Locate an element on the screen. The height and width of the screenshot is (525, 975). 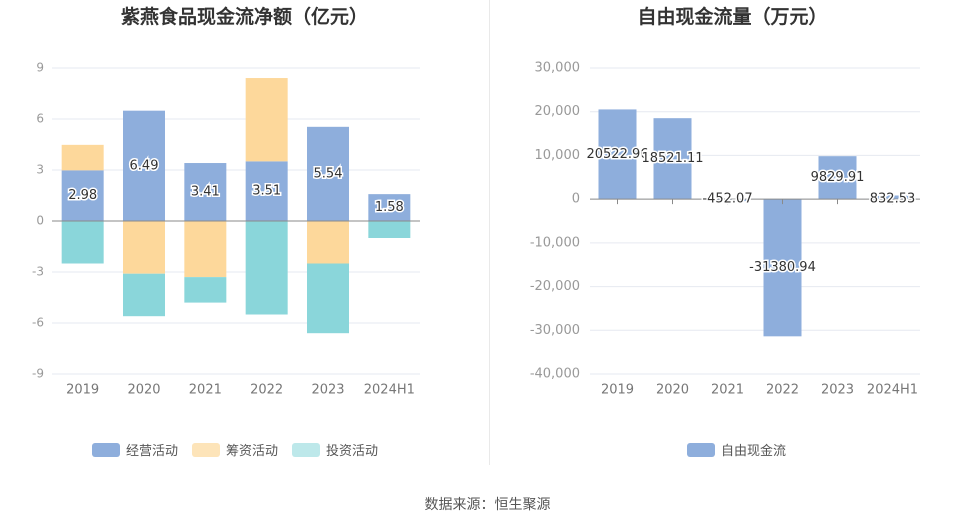
data-label: 2.98 is located at coordinates (82, 195).